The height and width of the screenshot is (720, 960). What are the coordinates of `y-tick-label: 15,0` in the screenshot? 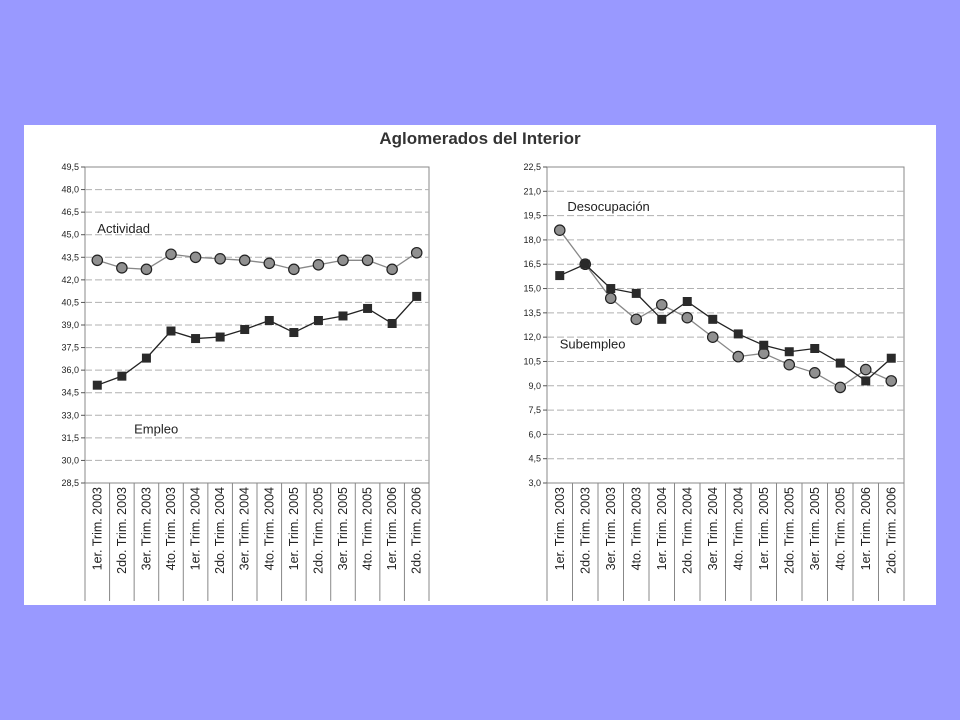 It's located at (532, 289).